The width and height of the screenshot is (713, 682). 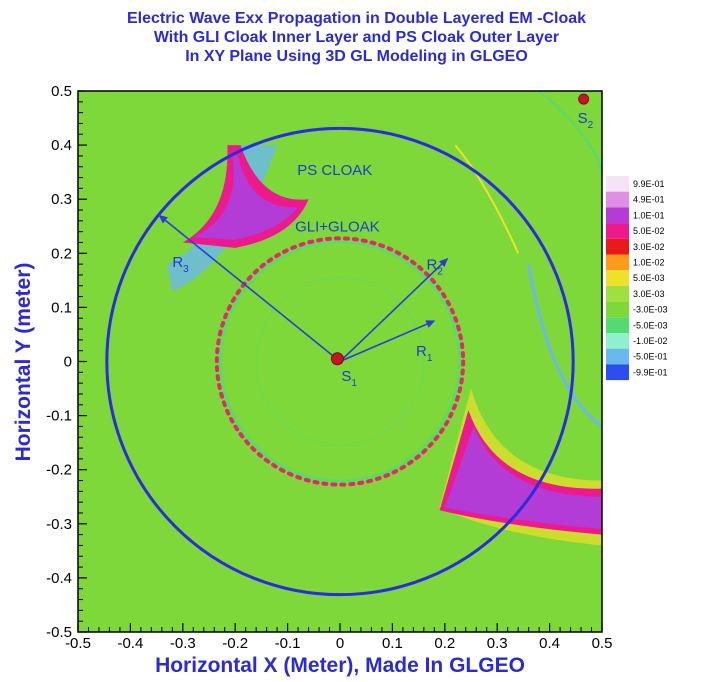 I want to click on inner-core-ring, so click(x=340, y=361).